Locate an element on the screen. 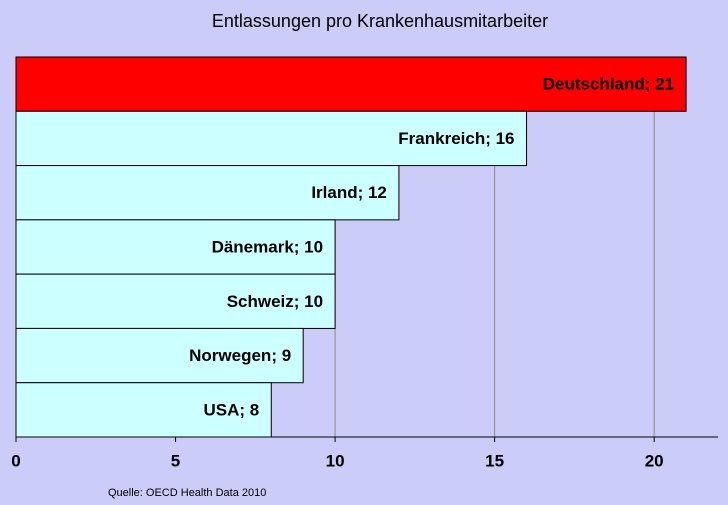 This screenshot has height=505, width=728. data-label: Irland; 12 is located at coordinates (349, 192).